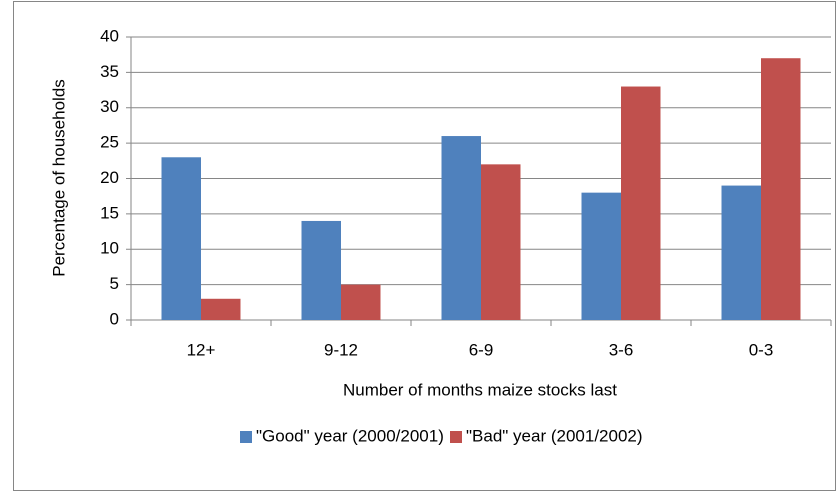 The height and width of the screenshot is (493, 837). What do you see at coordinates (58, 178) in the screenshot?
I see `y-axis-title: Percentage of households` at bounding box center [58, 178].